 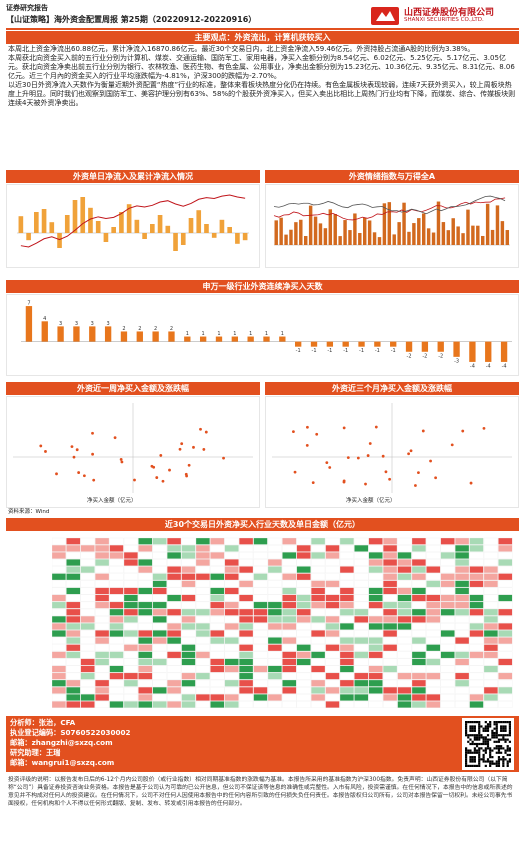 I want to click on assistant-email: 邮箱：wangrui1@sxzq.com, so click(x=62, y=762).